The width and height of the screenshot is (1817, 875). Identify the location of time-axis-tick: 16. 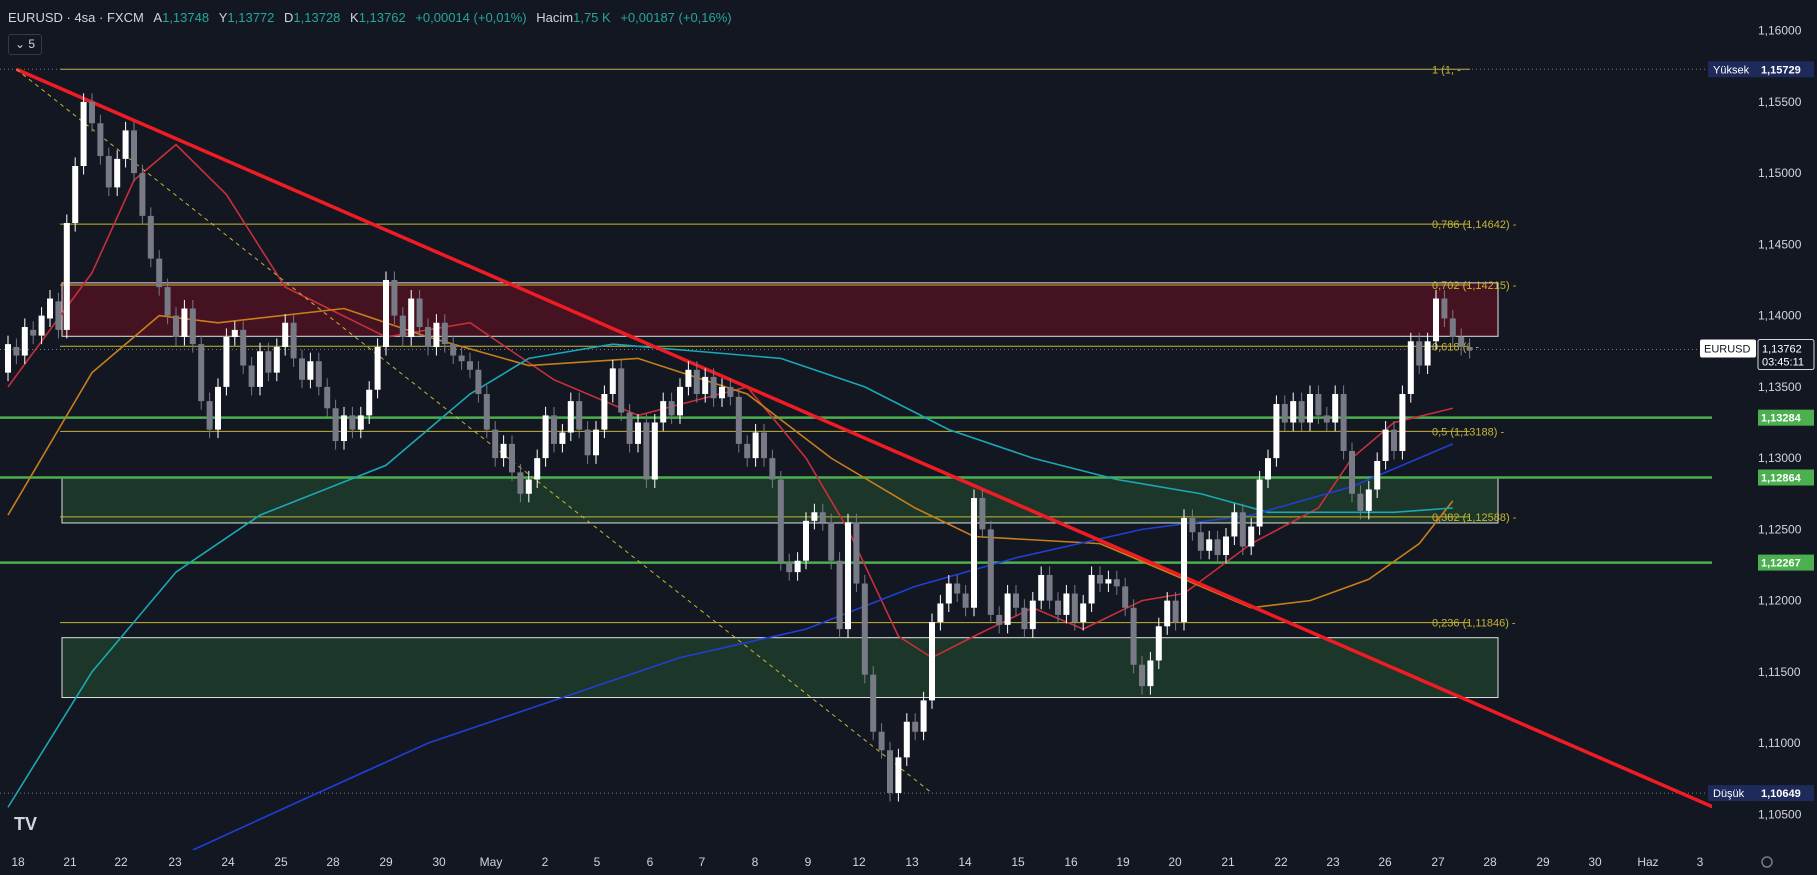
(1071, 862).